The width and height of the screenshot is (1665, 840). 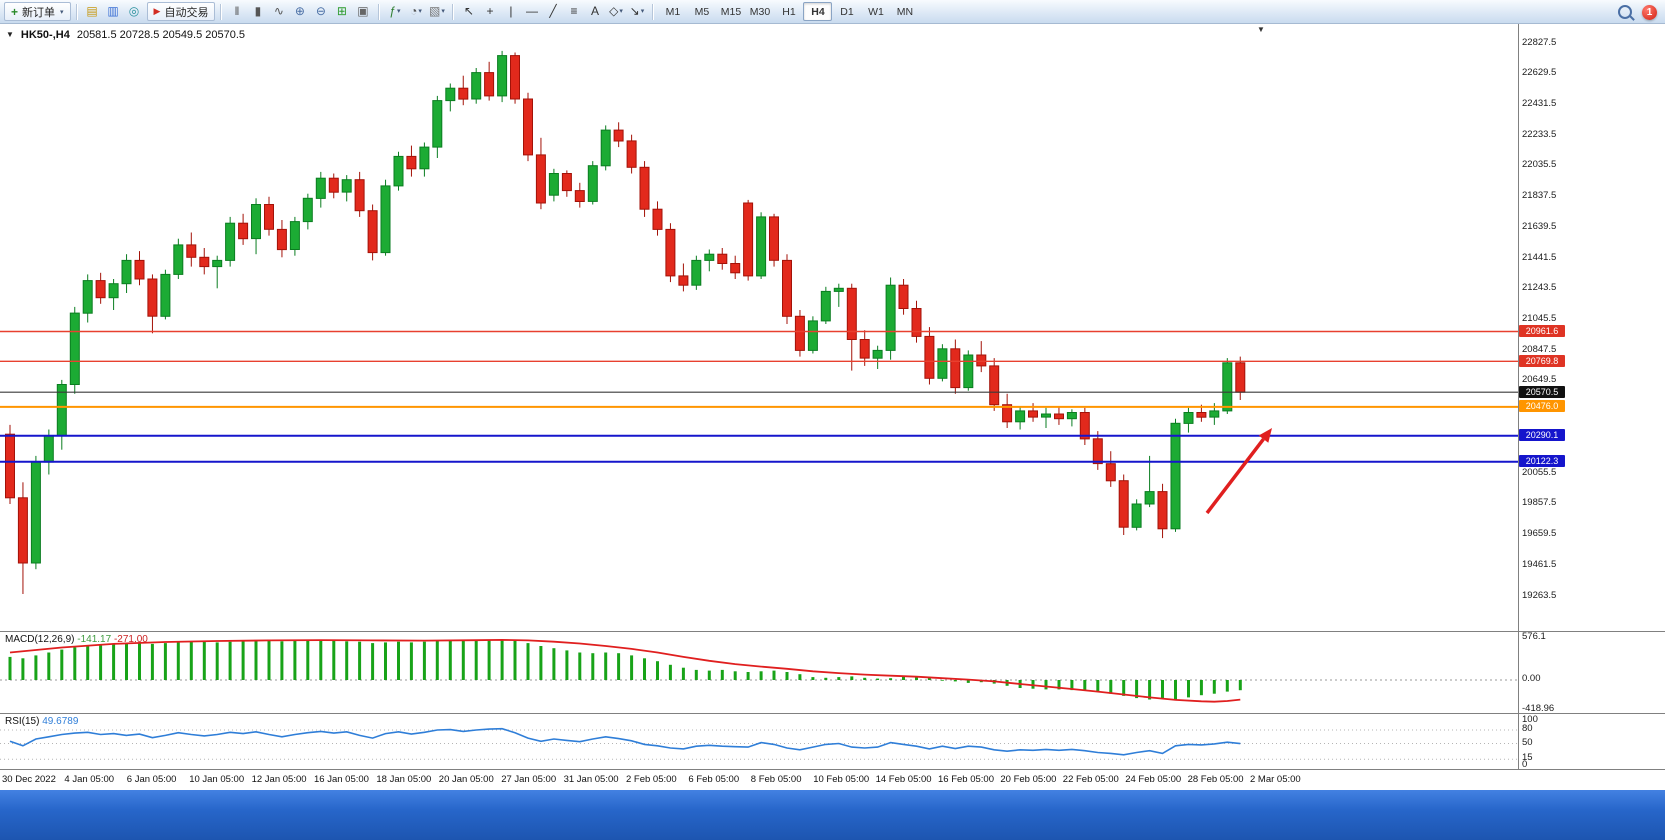 What do you see at coordinates (76, 639) in the screenshot?
I see `macd-label: MACD(12,26,9) -141.17 -271.00` at bounding box center [76, 639].